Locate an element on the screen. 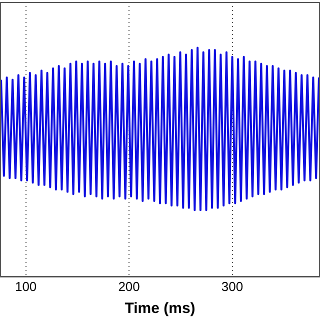 The image size is (320, 320). x-tick-label: 300 is located at coordinates (232, 286).